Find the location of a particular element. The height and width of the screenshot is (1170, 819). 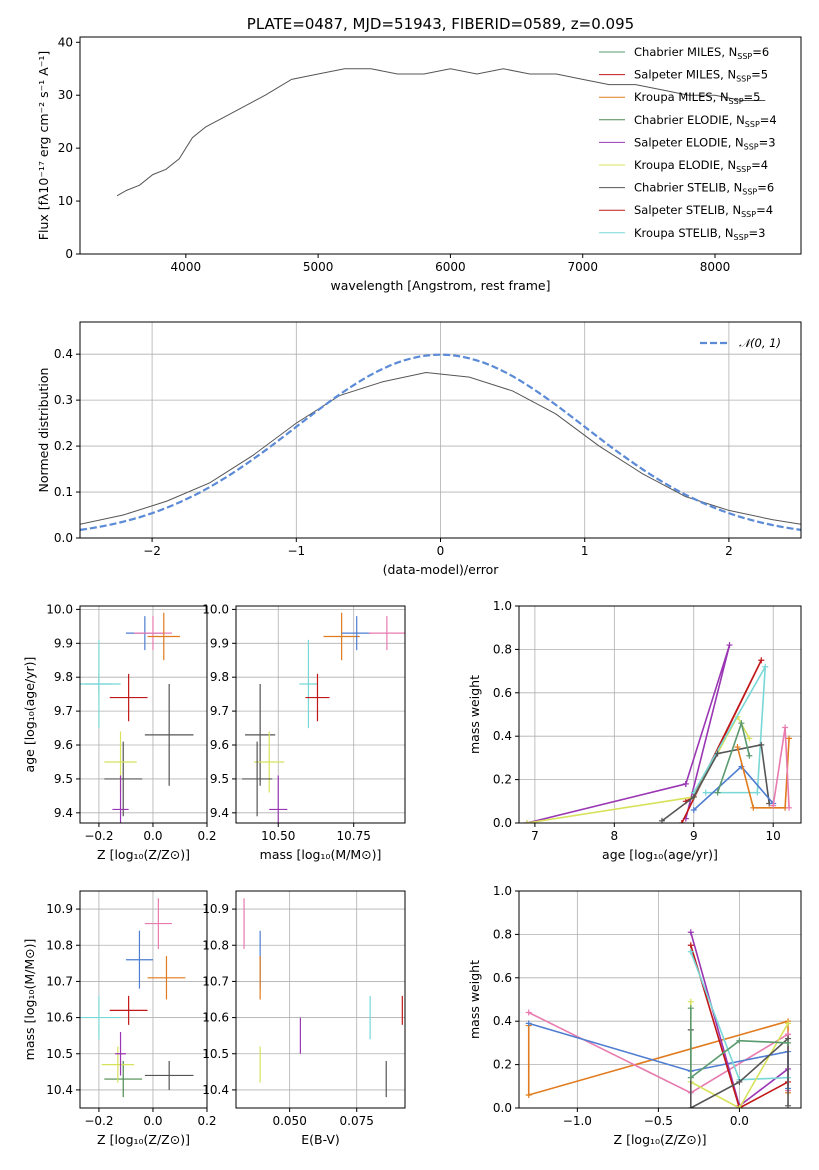

y-tick-label: 10.9 is located at coordinates (59, 909).